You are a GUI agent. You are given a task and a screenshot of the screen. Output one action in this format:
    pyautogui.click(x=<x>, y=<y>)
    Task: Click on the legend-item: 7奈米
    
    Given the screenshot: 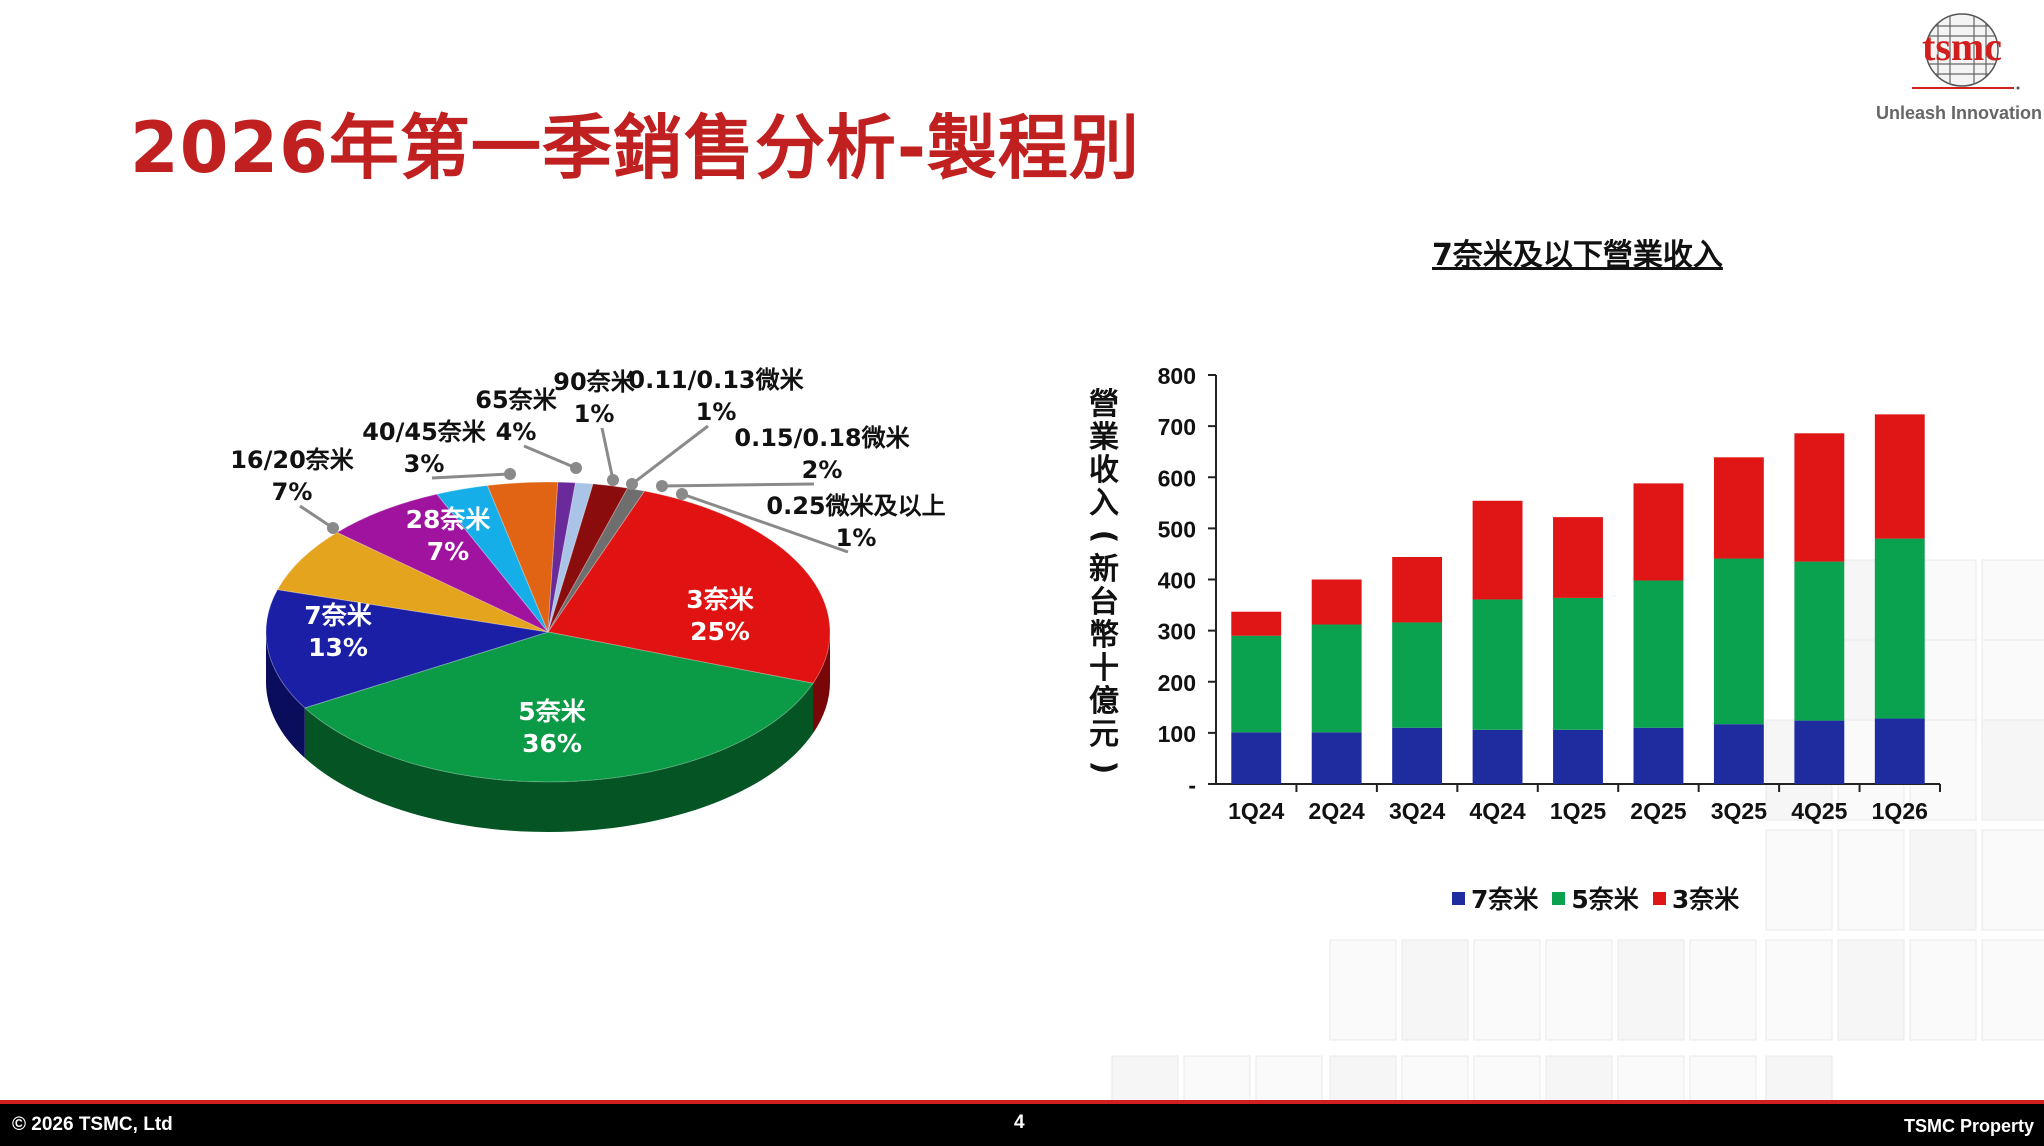 What is the action you would take?
    pyautogui.click(x=1495, y=898)
    